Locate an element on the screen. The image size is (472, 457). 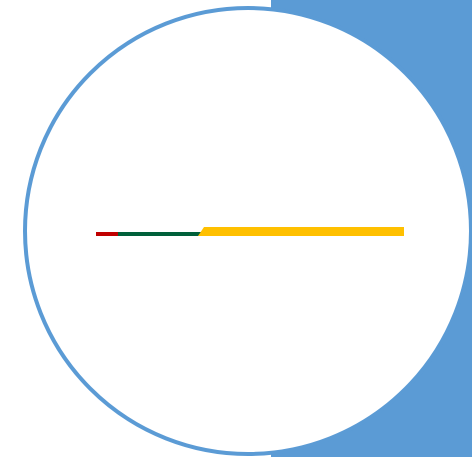
bar-segment-green is located at coordinates (159, 234).